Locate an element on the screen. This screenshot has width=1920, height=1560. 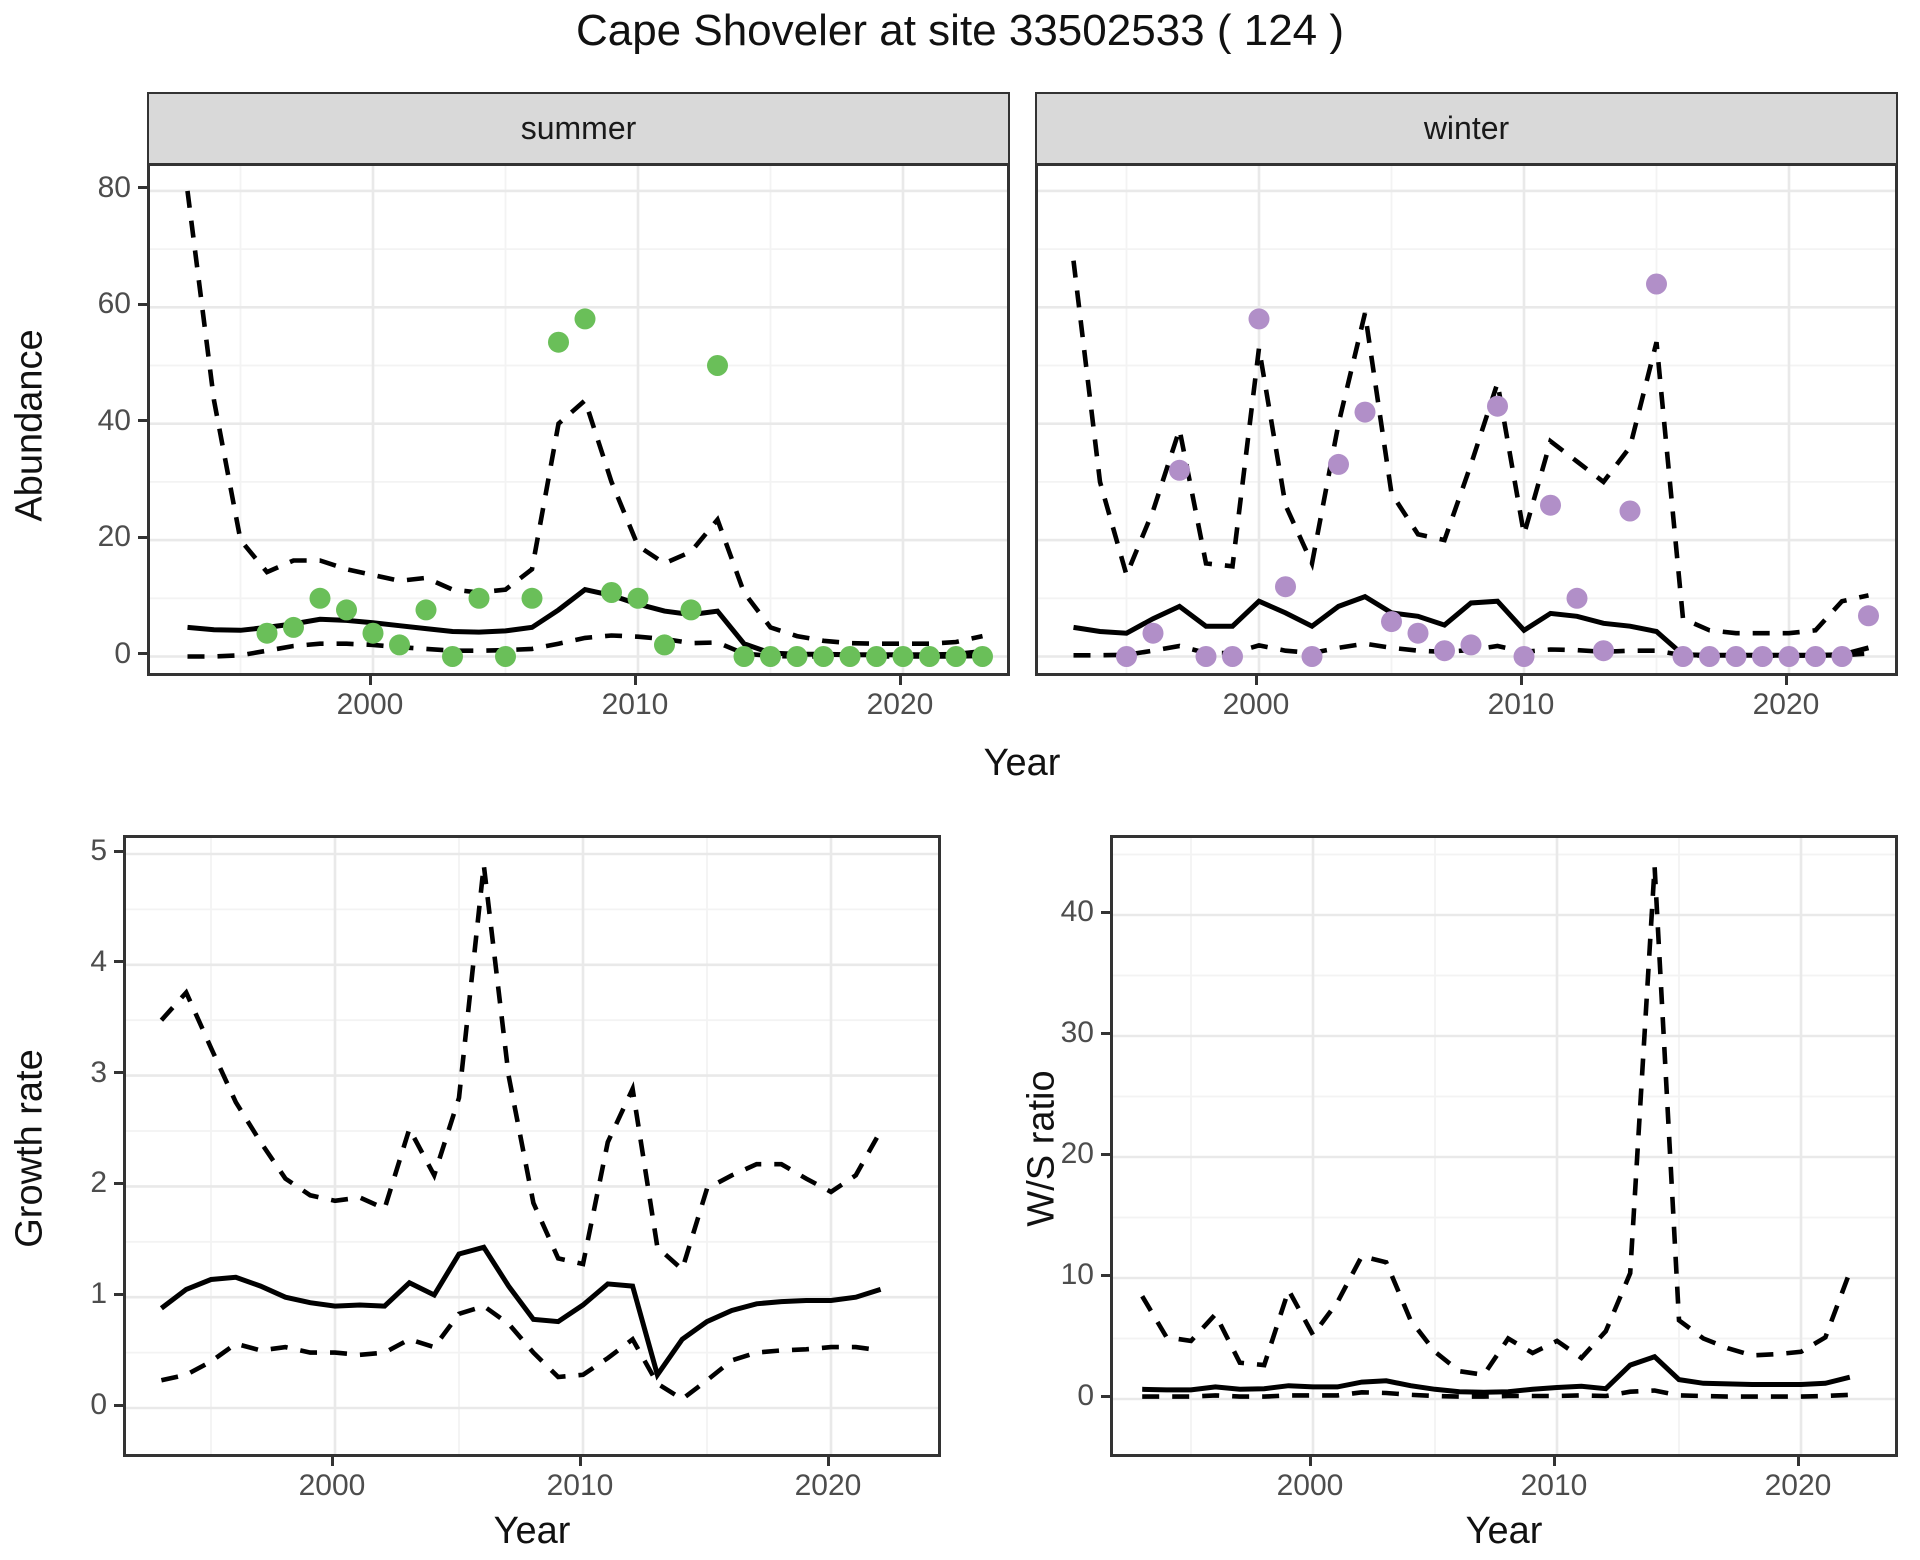
panel-summer-plot is located at coordinates (578, 419).